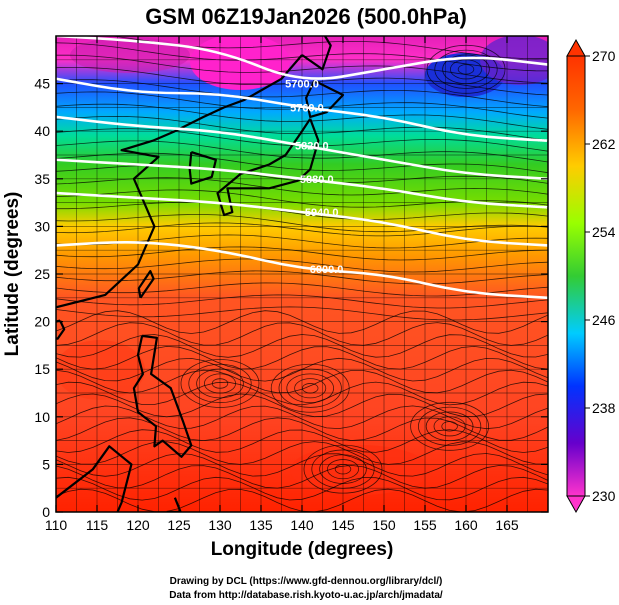  Describe the element at coordinates (42, 369) in the screenshot. I see `y-tick-label: 15` at that location.